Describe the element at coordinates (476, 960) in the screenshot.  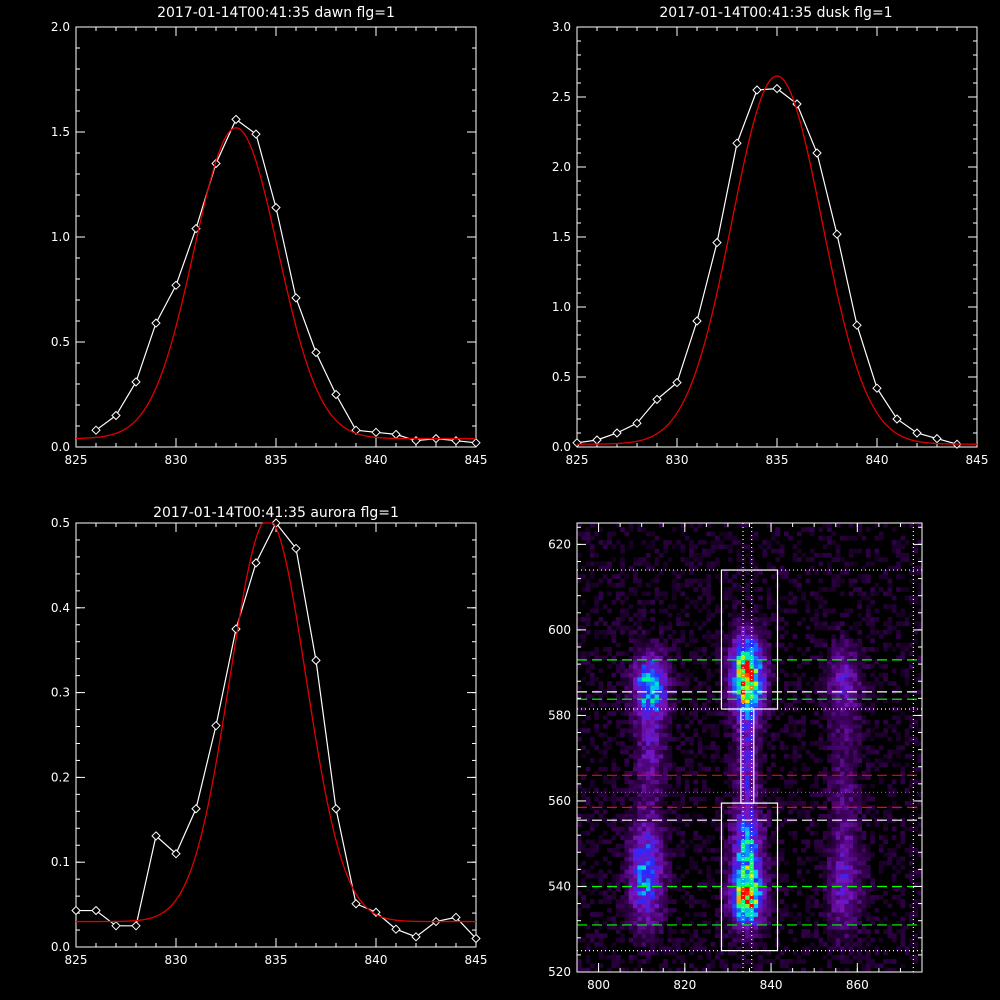
I see `x-tick-label: 845` at that location.